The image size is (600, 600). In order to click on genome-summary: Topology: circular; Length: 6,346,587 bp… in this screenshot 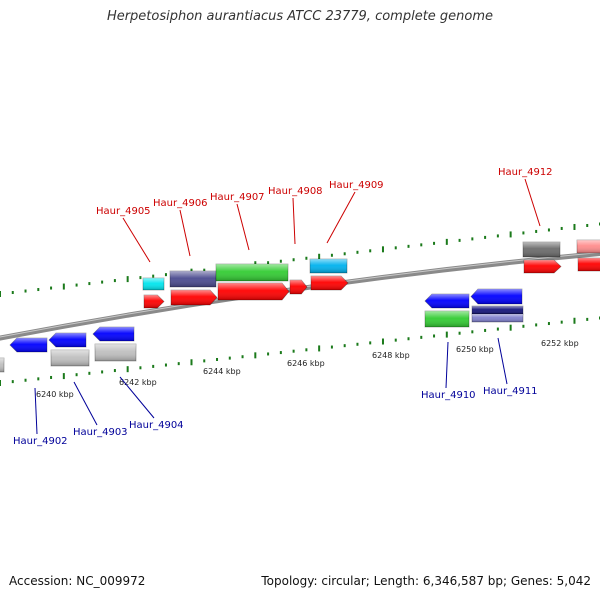, I will do `click(426, 581)`.